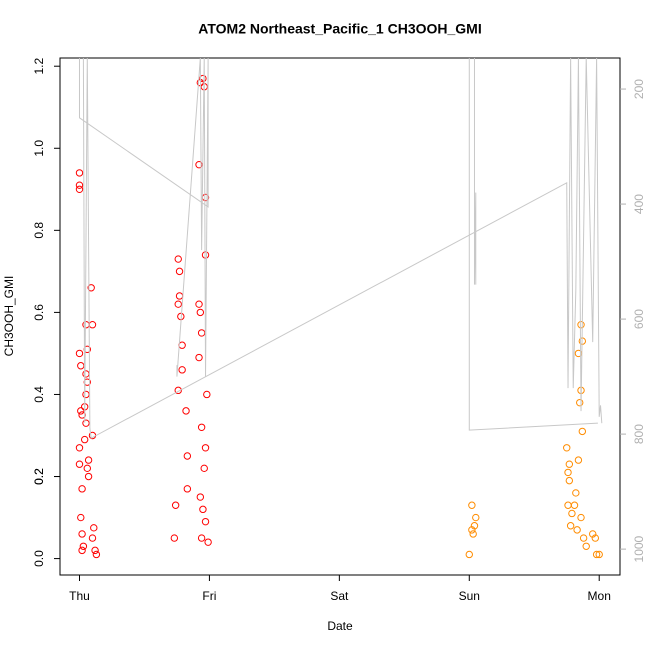 Image resolution: width=650 pixels, height=650 pixels. What do you see at coordinates (39, 558) in the screenshot?
I see `y-tick-label: 0.0` at bounding box center [39, 558].